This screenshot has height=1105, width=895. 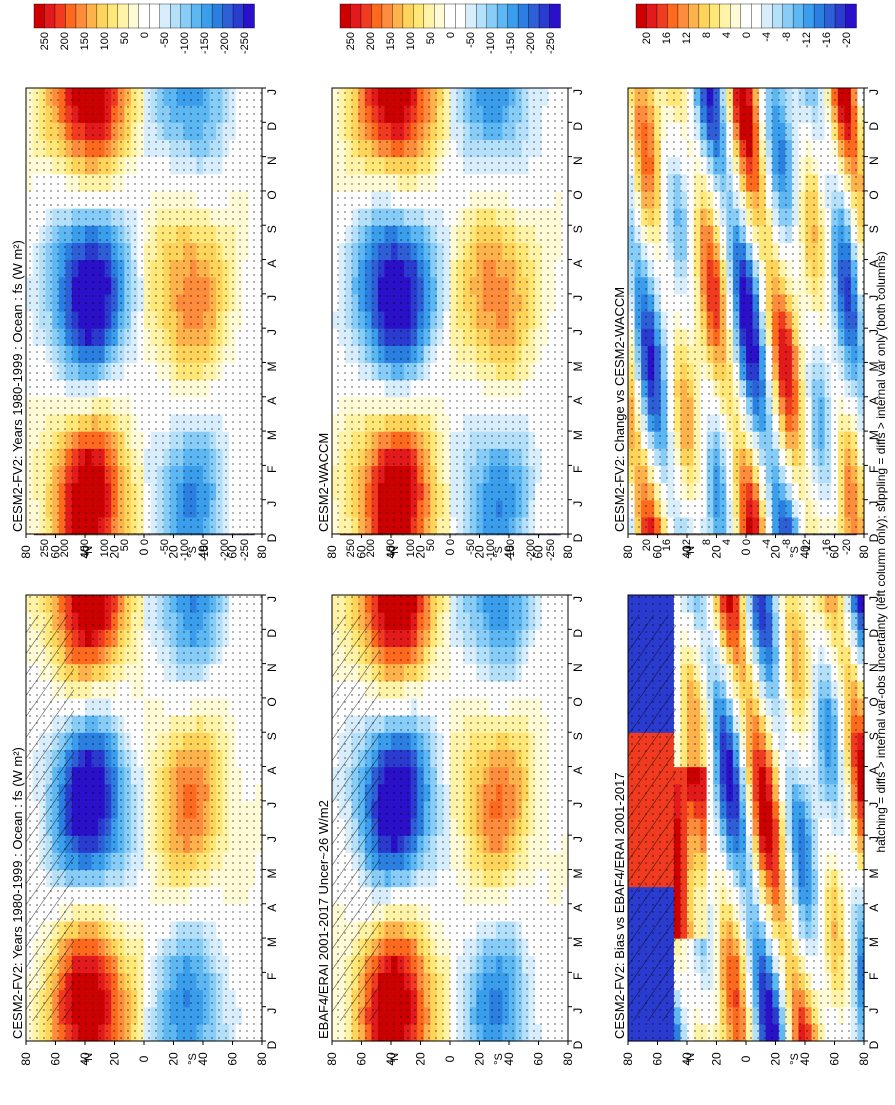 I want to click on colorbar-label: 12, so click(x=687, y=545).